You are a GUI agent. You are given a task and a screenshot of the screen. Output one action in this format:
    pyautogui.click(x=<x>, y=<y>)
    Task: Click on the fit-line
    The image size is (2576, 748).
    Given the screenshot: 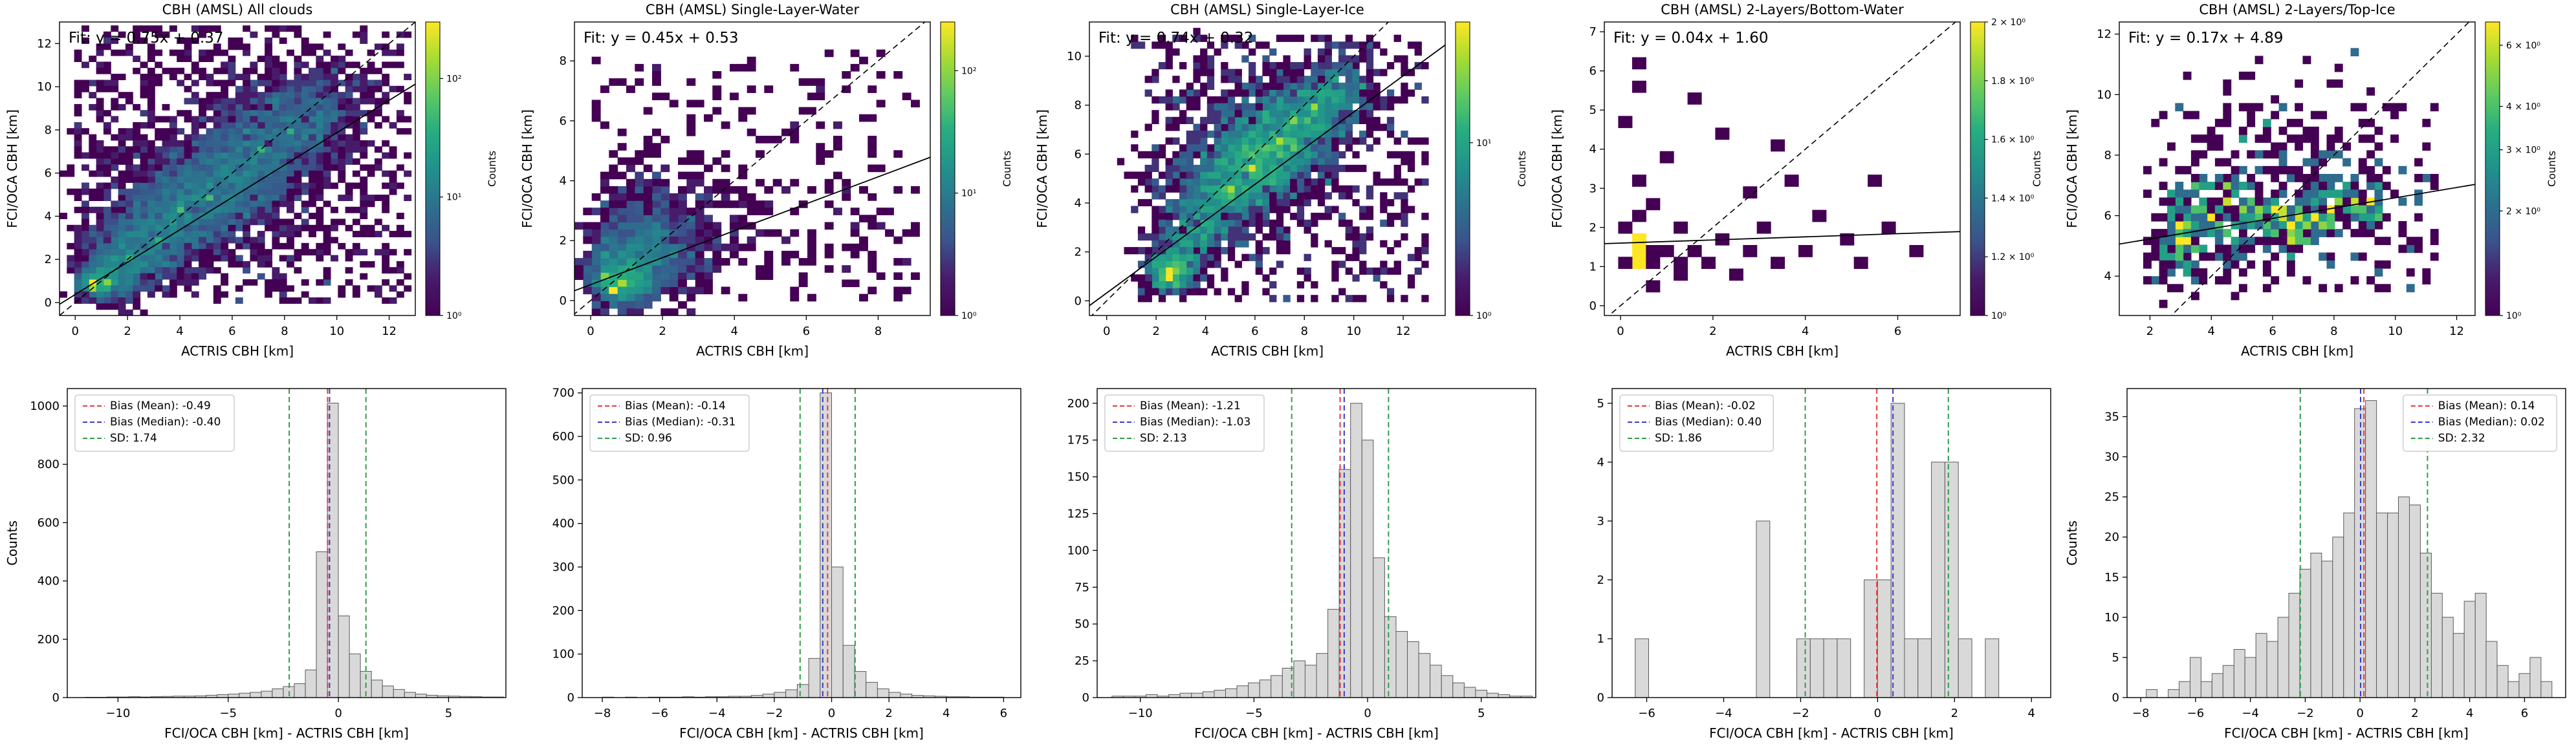 What is the action you would take?
    pyautogui.click(x=237, y=194)
    